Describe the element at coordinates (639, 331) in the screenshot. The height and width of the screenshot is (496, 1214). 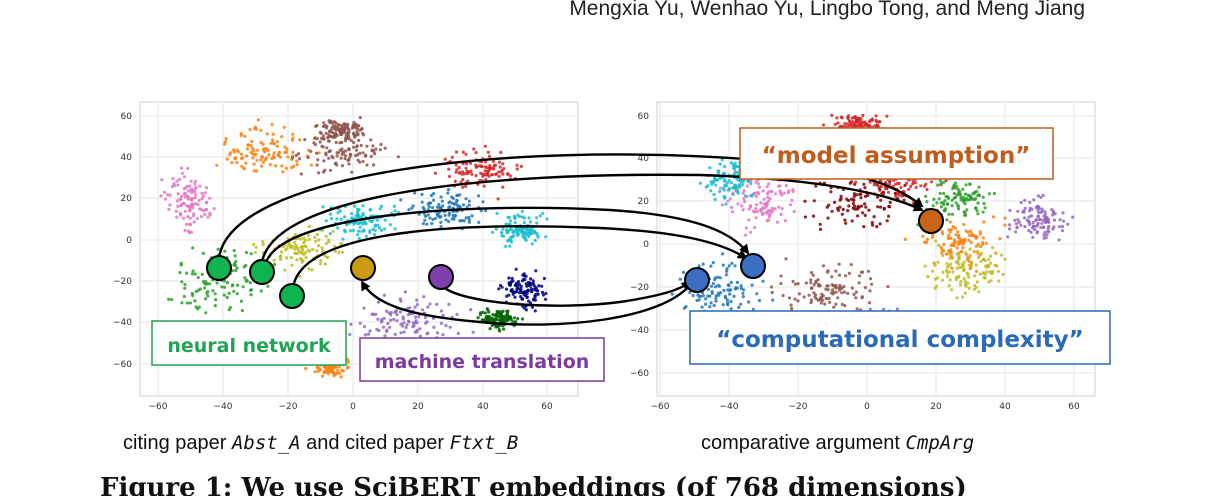
I see `y-tick-label: −40` at that location.